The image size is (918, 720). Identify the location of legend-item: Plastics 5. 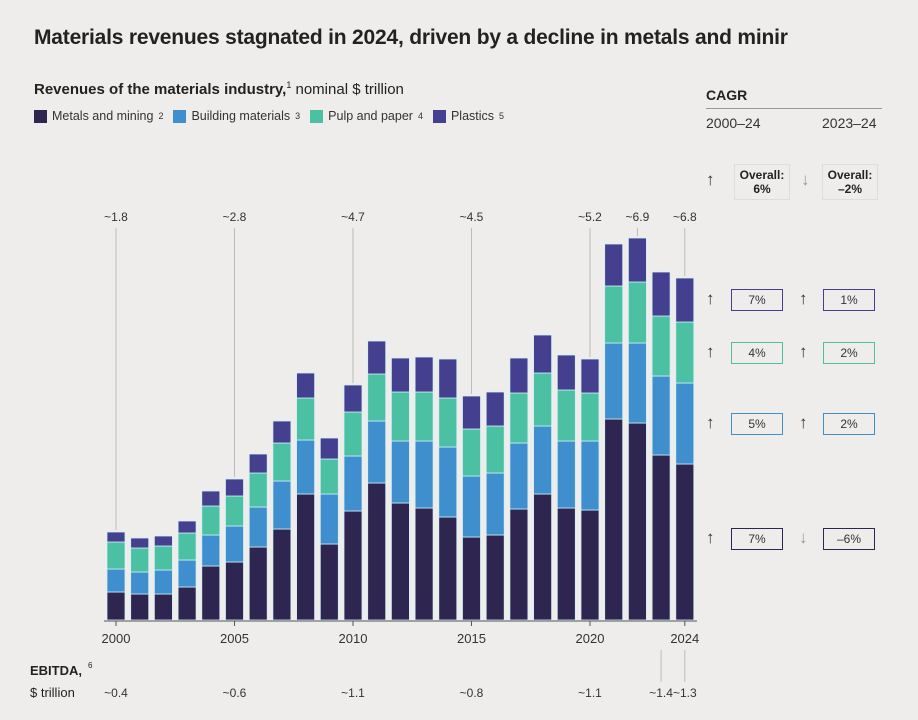
(468, 116).